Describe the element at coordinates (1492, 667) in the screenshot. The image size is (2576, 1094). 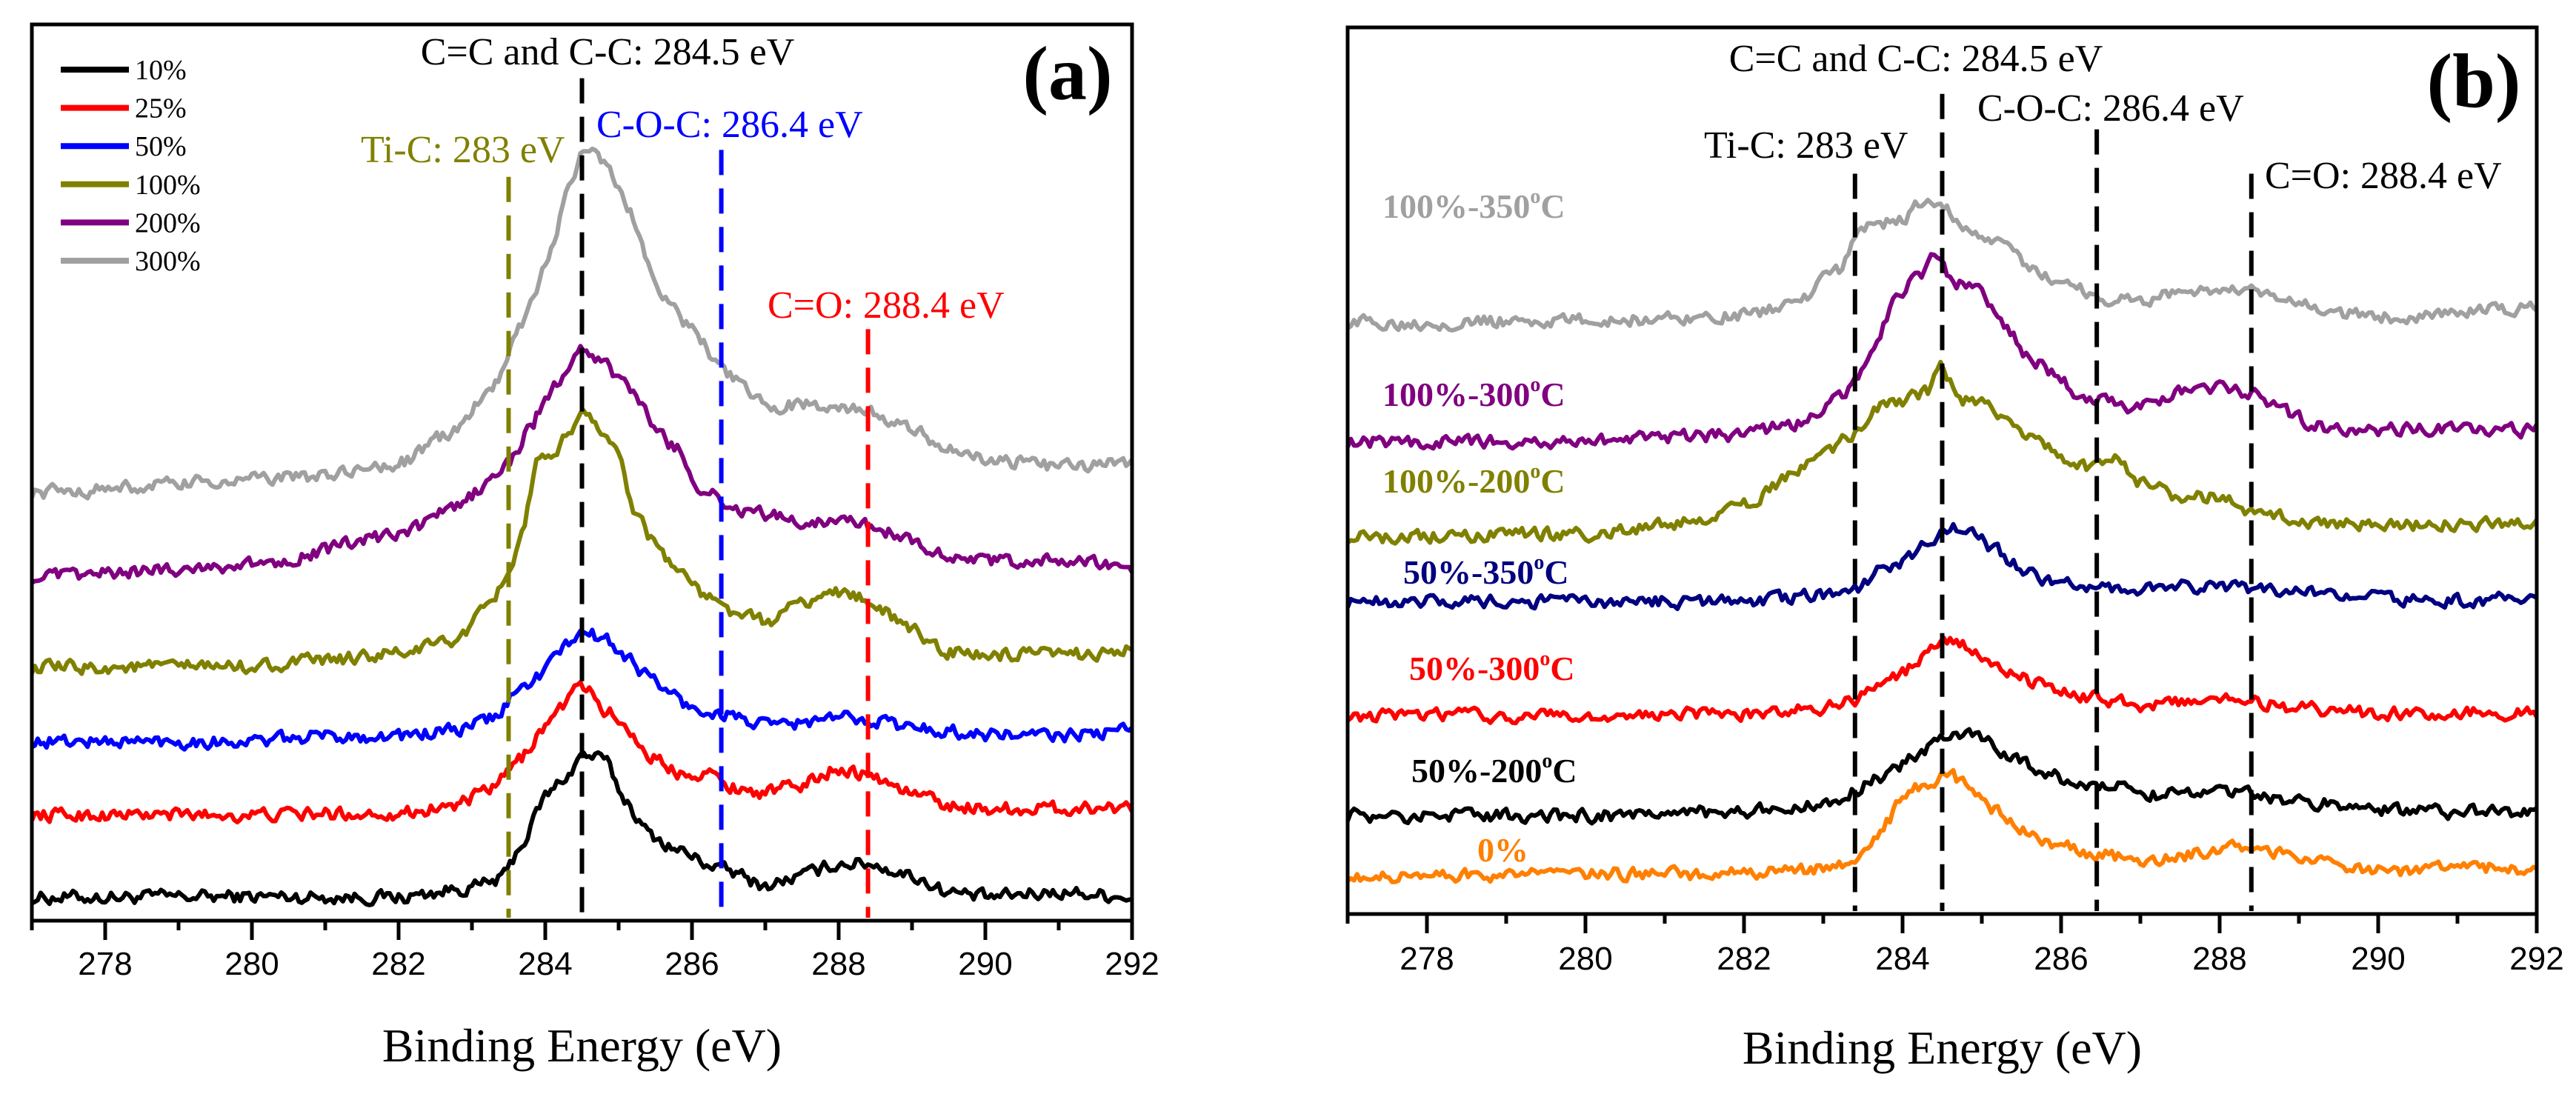
I see `series-label: 50%-300oC` at that location.